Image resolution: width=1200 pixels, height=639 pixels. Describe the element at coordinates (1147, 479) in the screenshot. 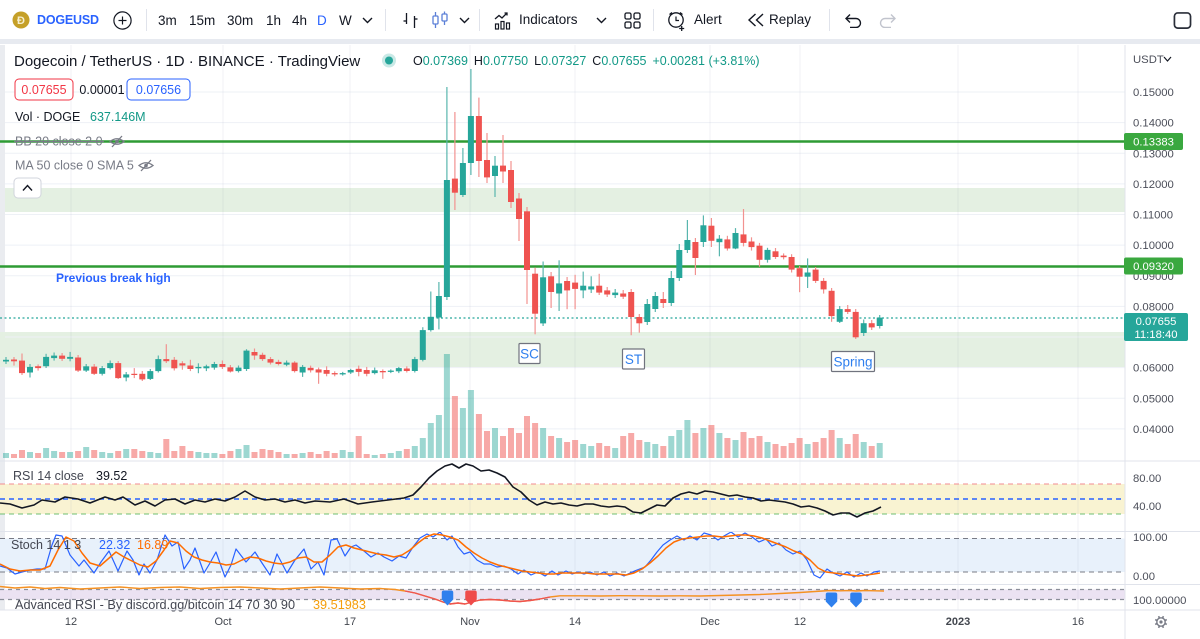

I see `svg-text: 80.00` at that location.